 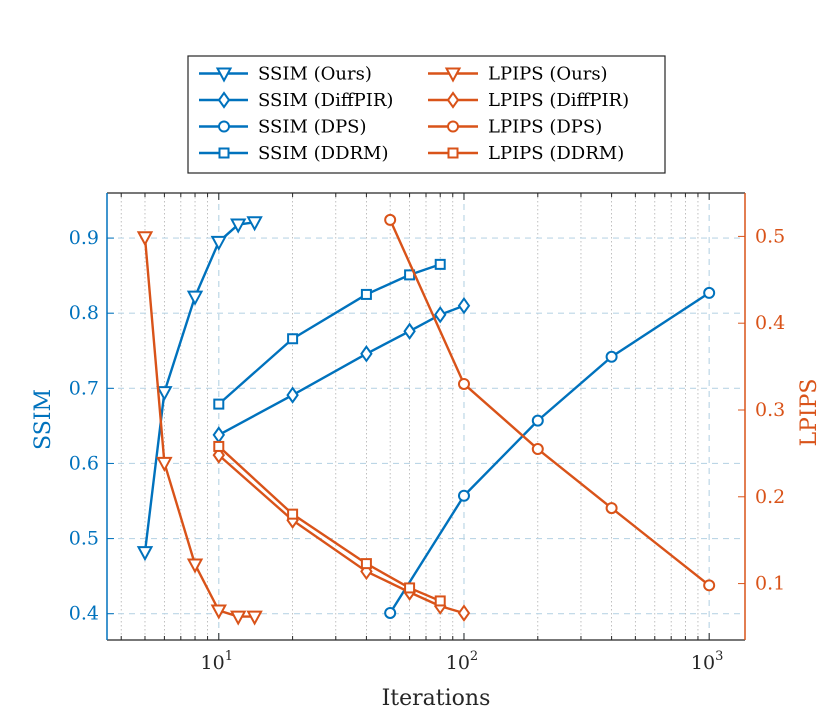 What do you see at coordinates (323, 153) in the screenshot?
I see `legend-label: SSIM (DDRM)` at bounding box center [323, 153].